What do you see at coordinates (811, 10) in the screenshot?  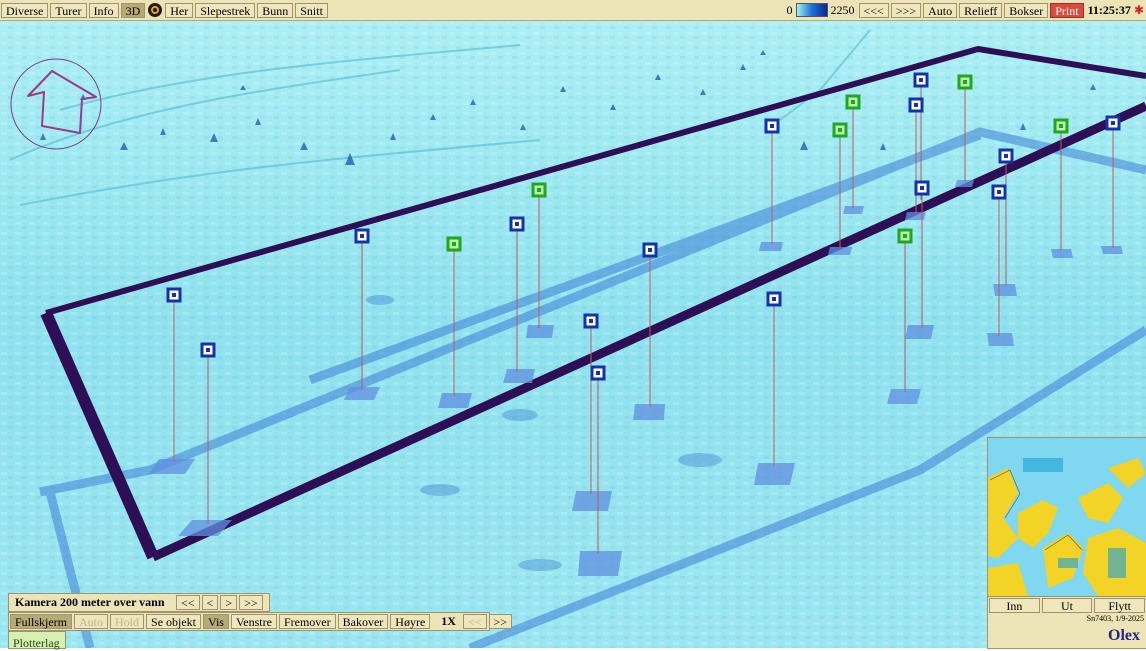 I see `depth-scale-bar` at bounding box center [811, 10].